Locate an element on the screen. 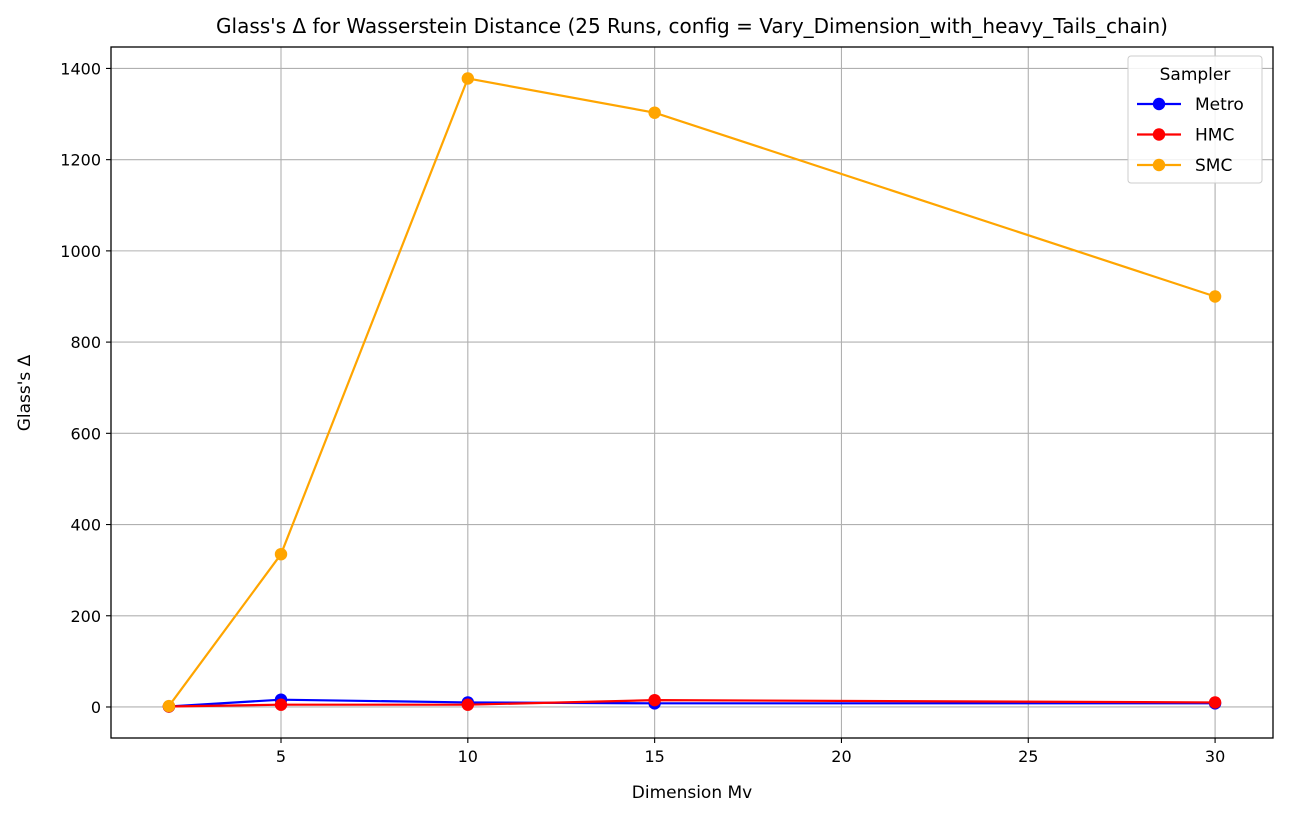  x-axis: 5 10 15 20 25 30 is located at coordinates (750, 752).